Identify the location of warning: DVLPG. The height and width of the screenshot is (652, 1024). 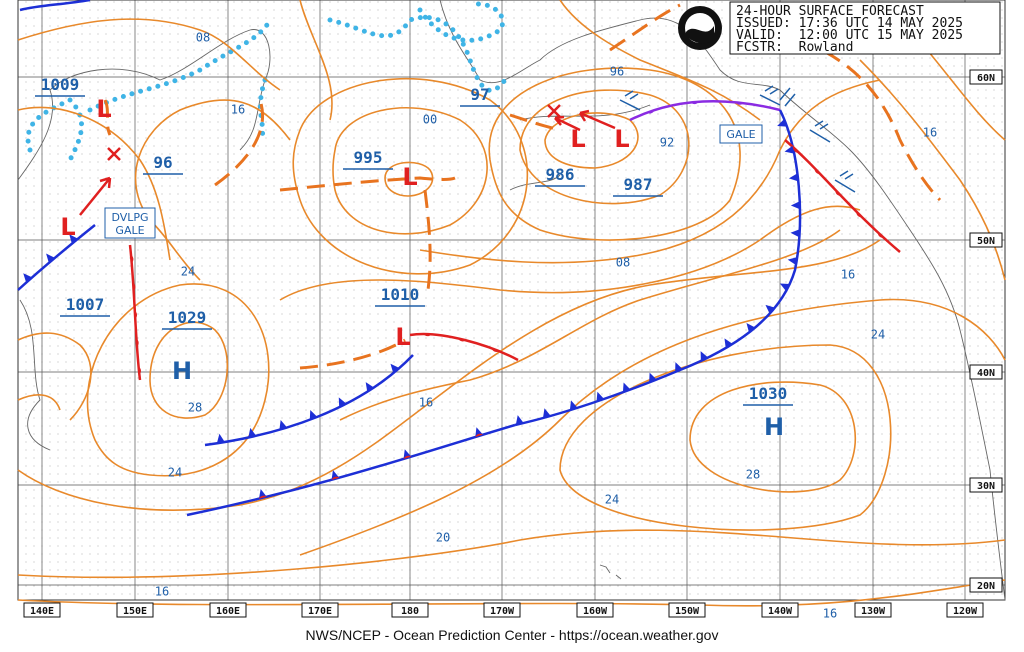
(129, 217).